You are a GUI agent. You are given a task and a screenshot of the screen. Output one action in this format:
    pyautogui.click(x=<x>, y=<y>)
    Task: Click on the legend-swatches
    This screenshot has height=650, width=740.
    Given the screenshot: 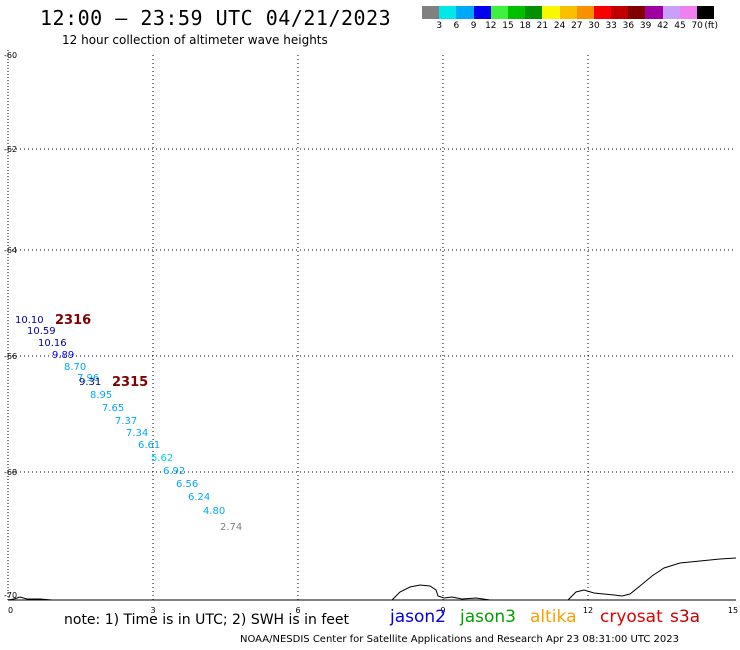 What is the action you would take?
    pyautogui.click(x=568, y=12)
    